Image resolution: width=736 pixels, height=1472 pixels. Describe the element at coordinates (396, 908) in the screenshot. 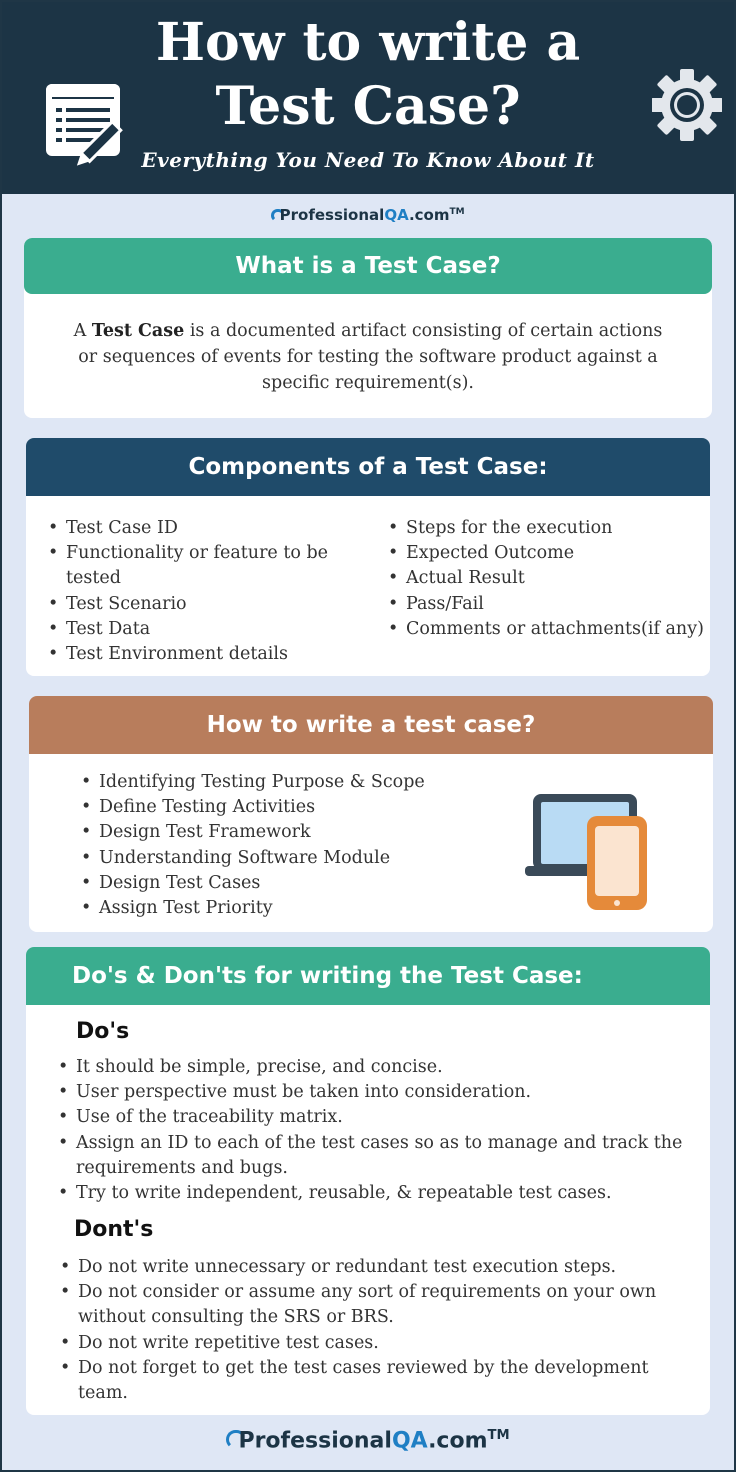

I see `list-item: Assign Test Priority` at that location.